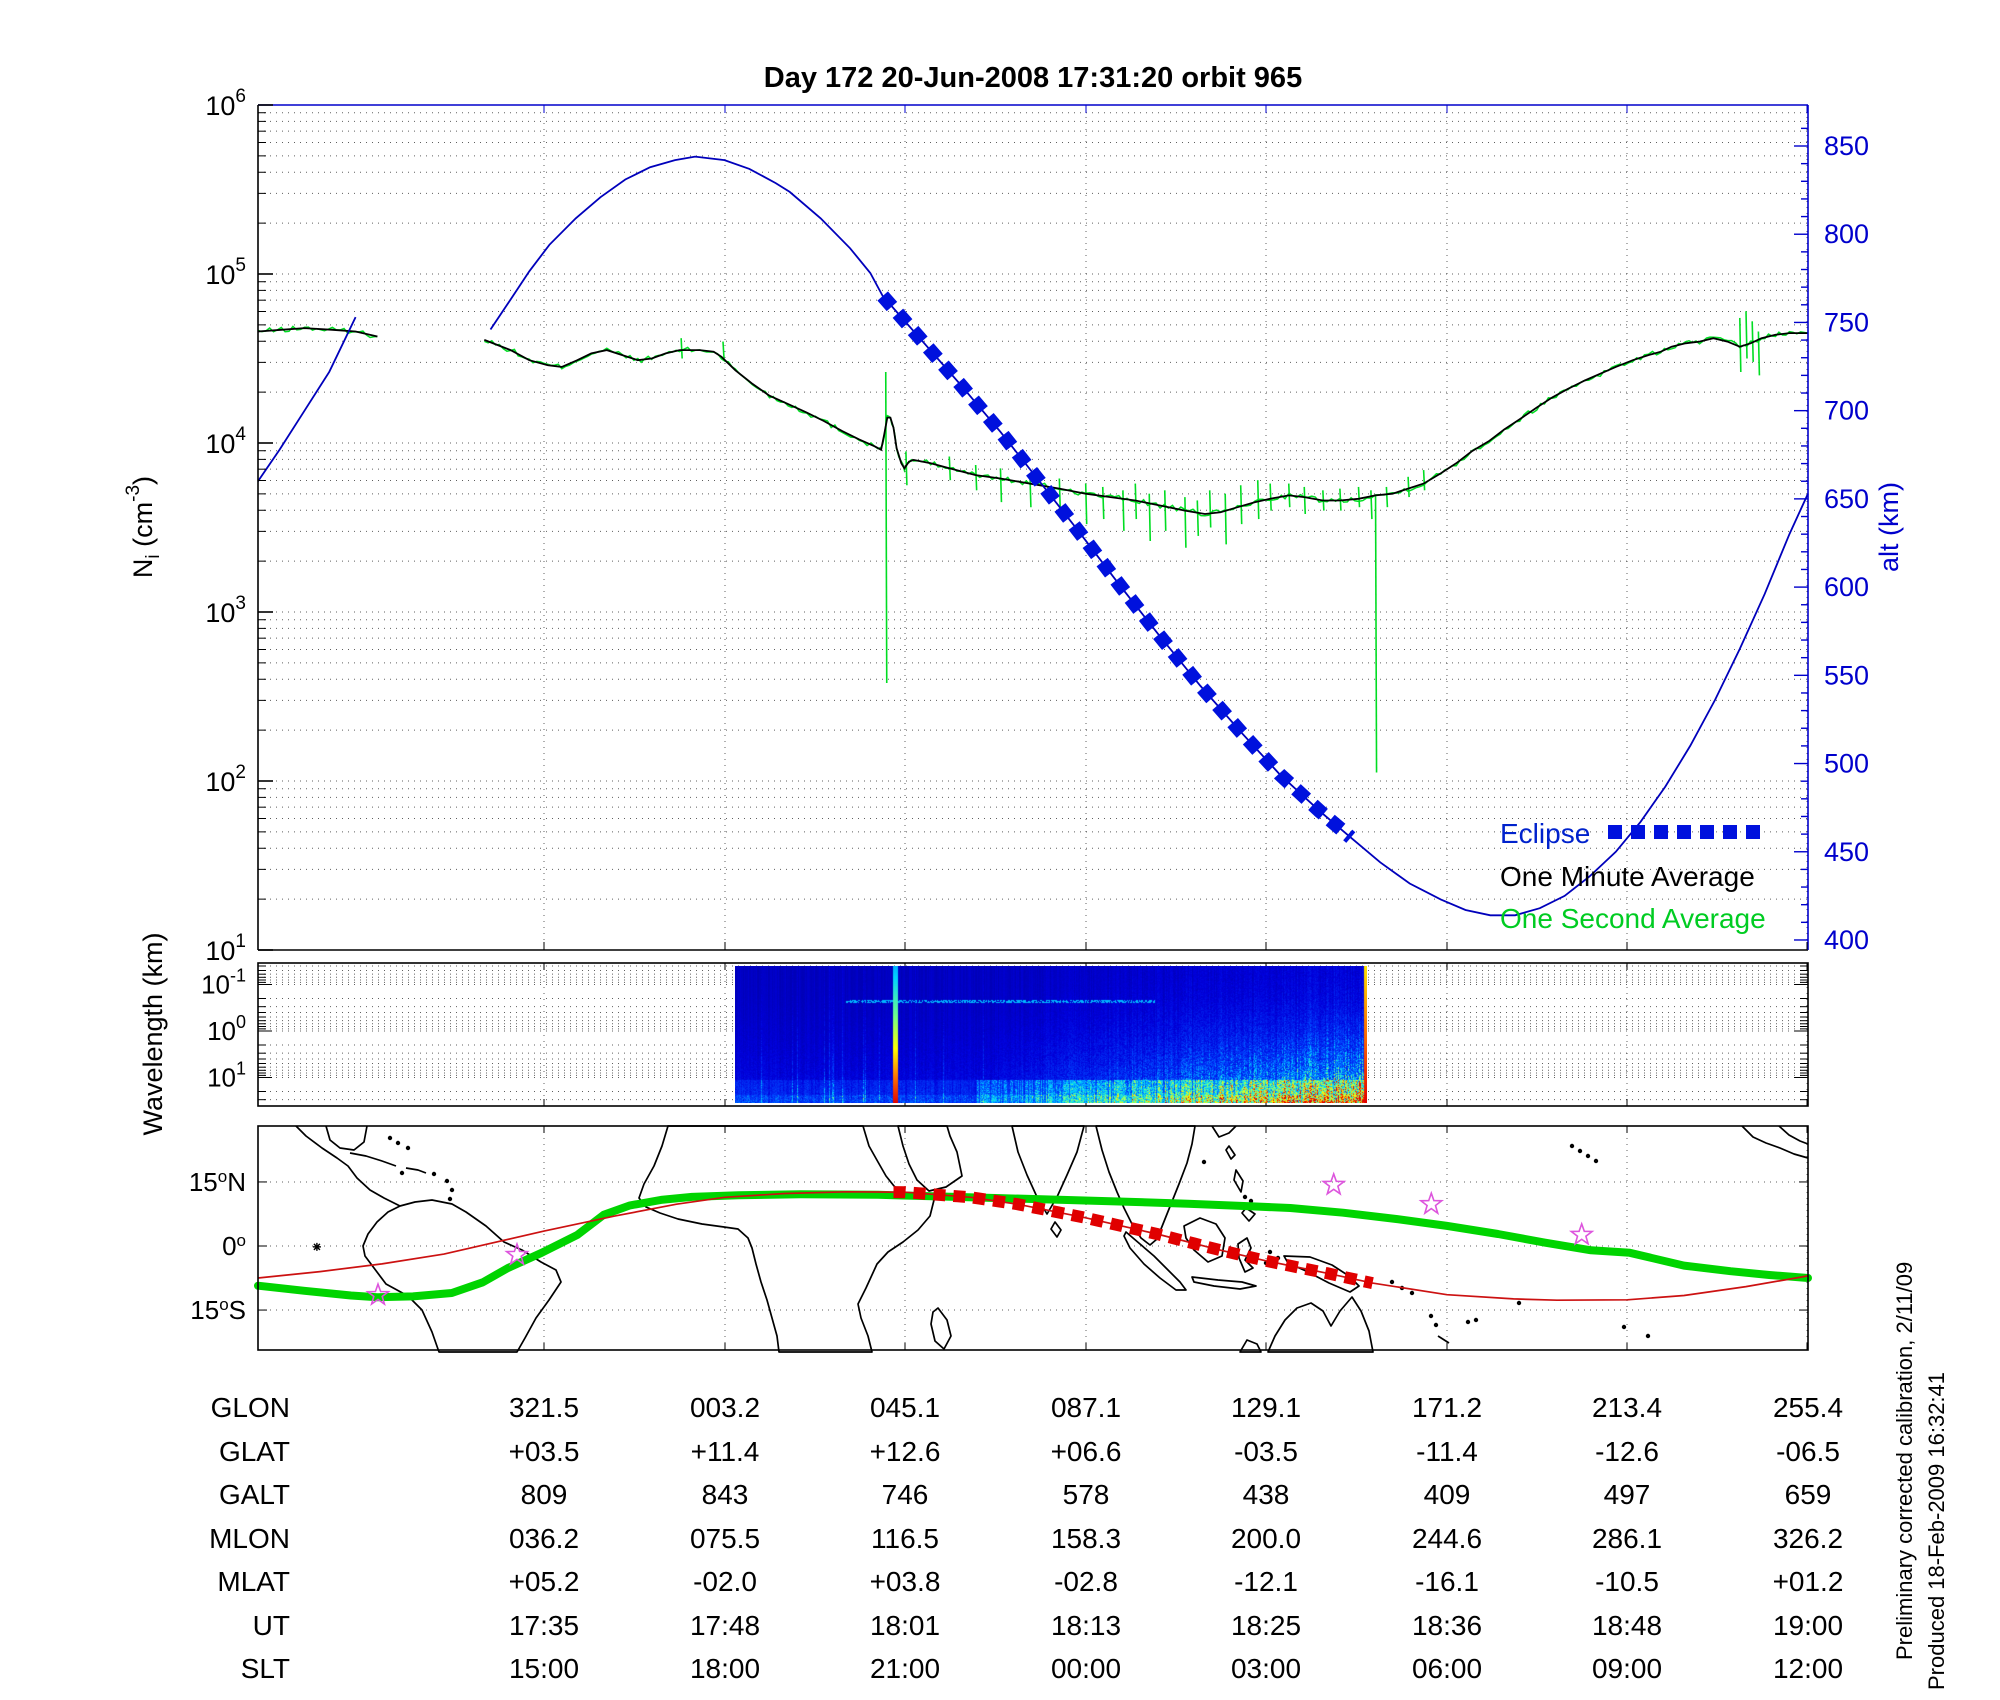 The width and height of the screenshot is (2000, 1700). Describe the element at coordinates (1086, 1494) in the screenshot. I see `cell-galt-3: 578` at that location.